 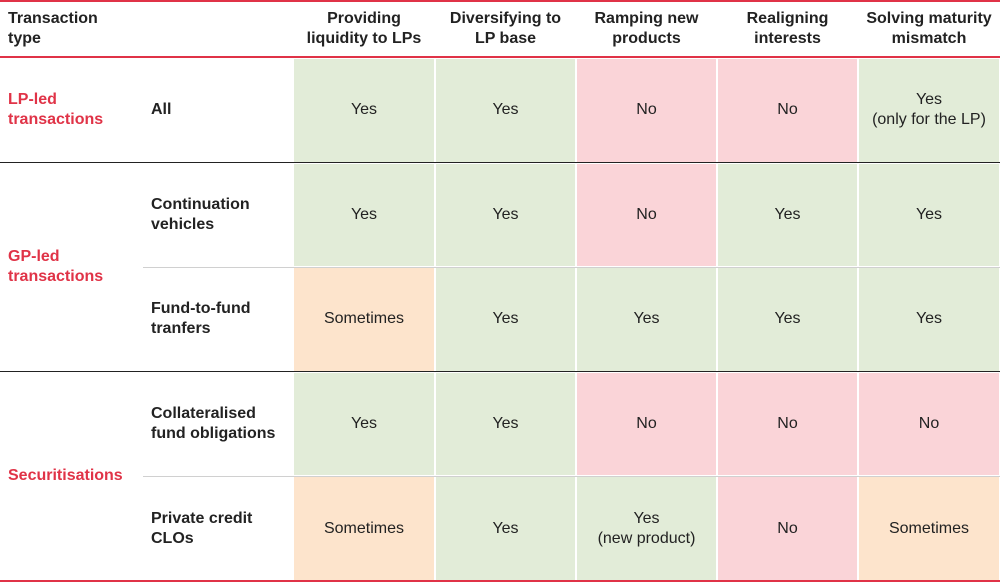 What do you see at coordinates (929, 110) in the screenshot?
I see `cell: Yes (only for the LP)` at bounding box center [929, 110].